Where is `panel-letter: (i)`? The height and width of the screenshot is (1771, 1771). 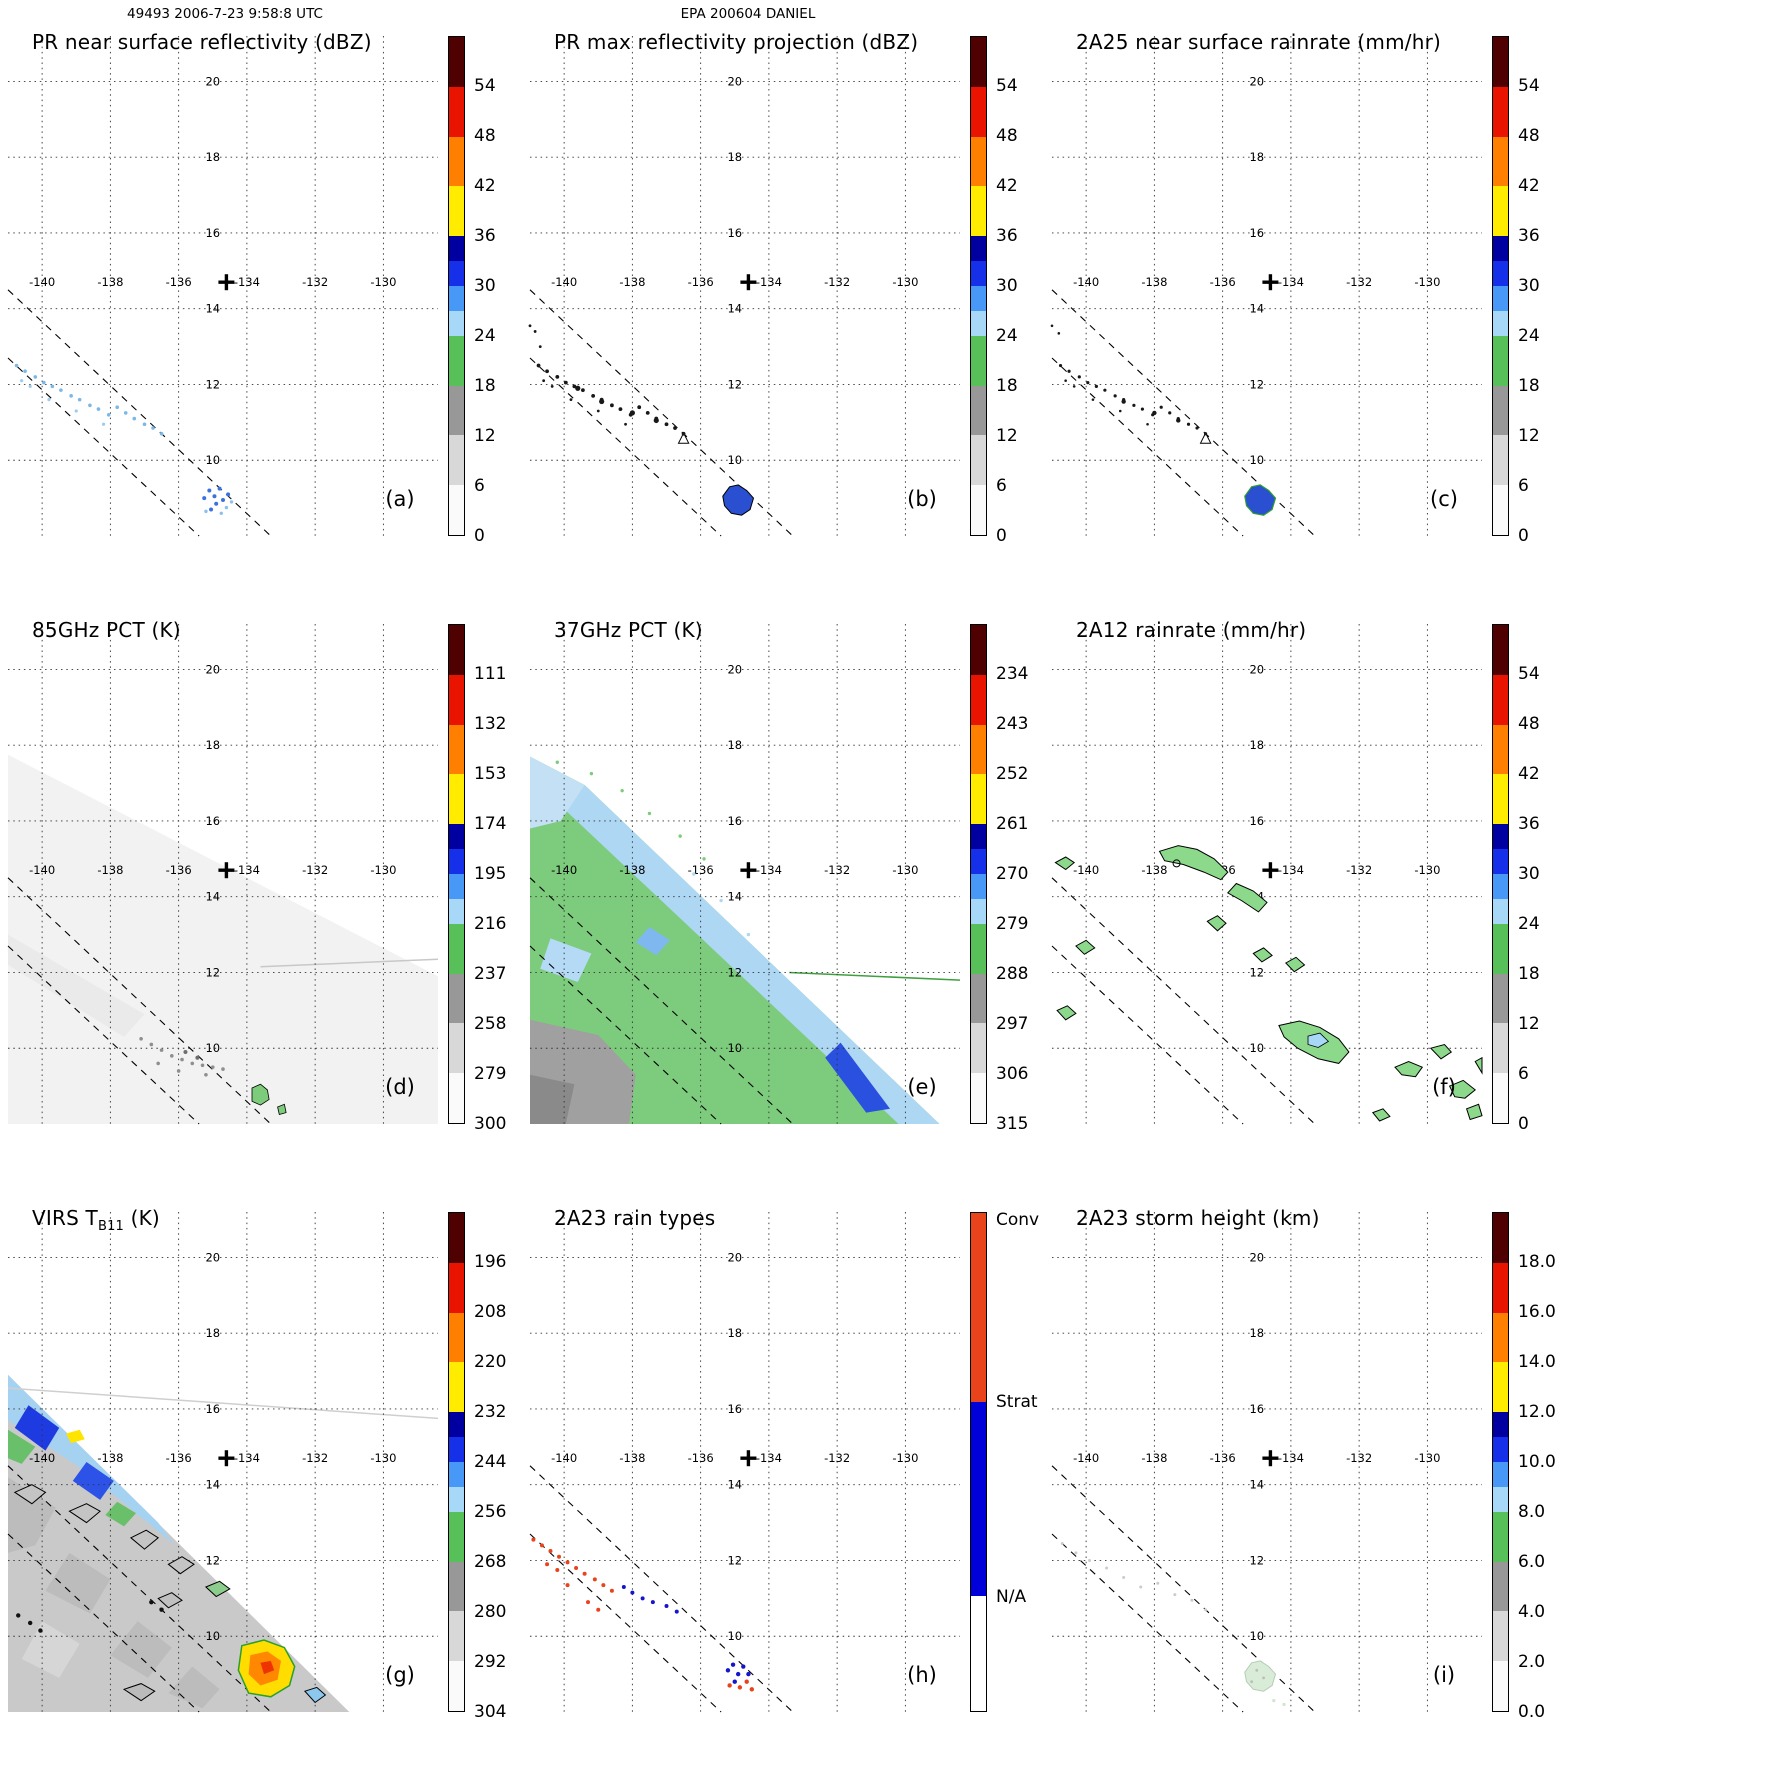
panel-letter: (i) is located at coordinates (1444, 1675).